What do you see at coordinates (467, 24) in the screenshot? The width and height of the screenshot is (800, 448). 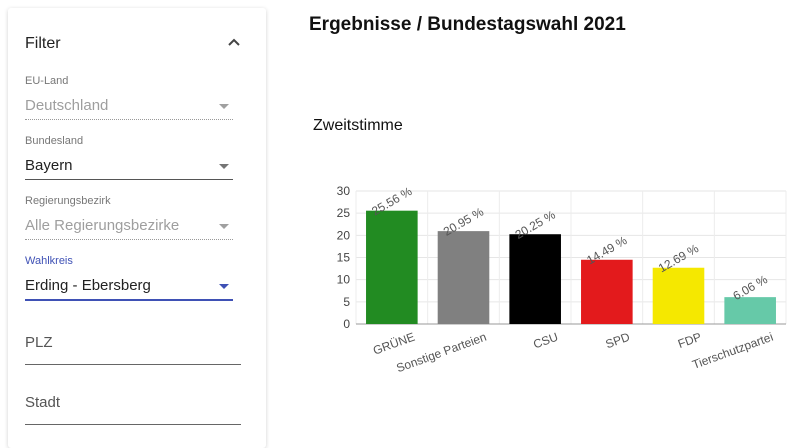 I see `page-title: Ergebnisse / Bundestagswahl 2021` at bounding box center [467, 24].